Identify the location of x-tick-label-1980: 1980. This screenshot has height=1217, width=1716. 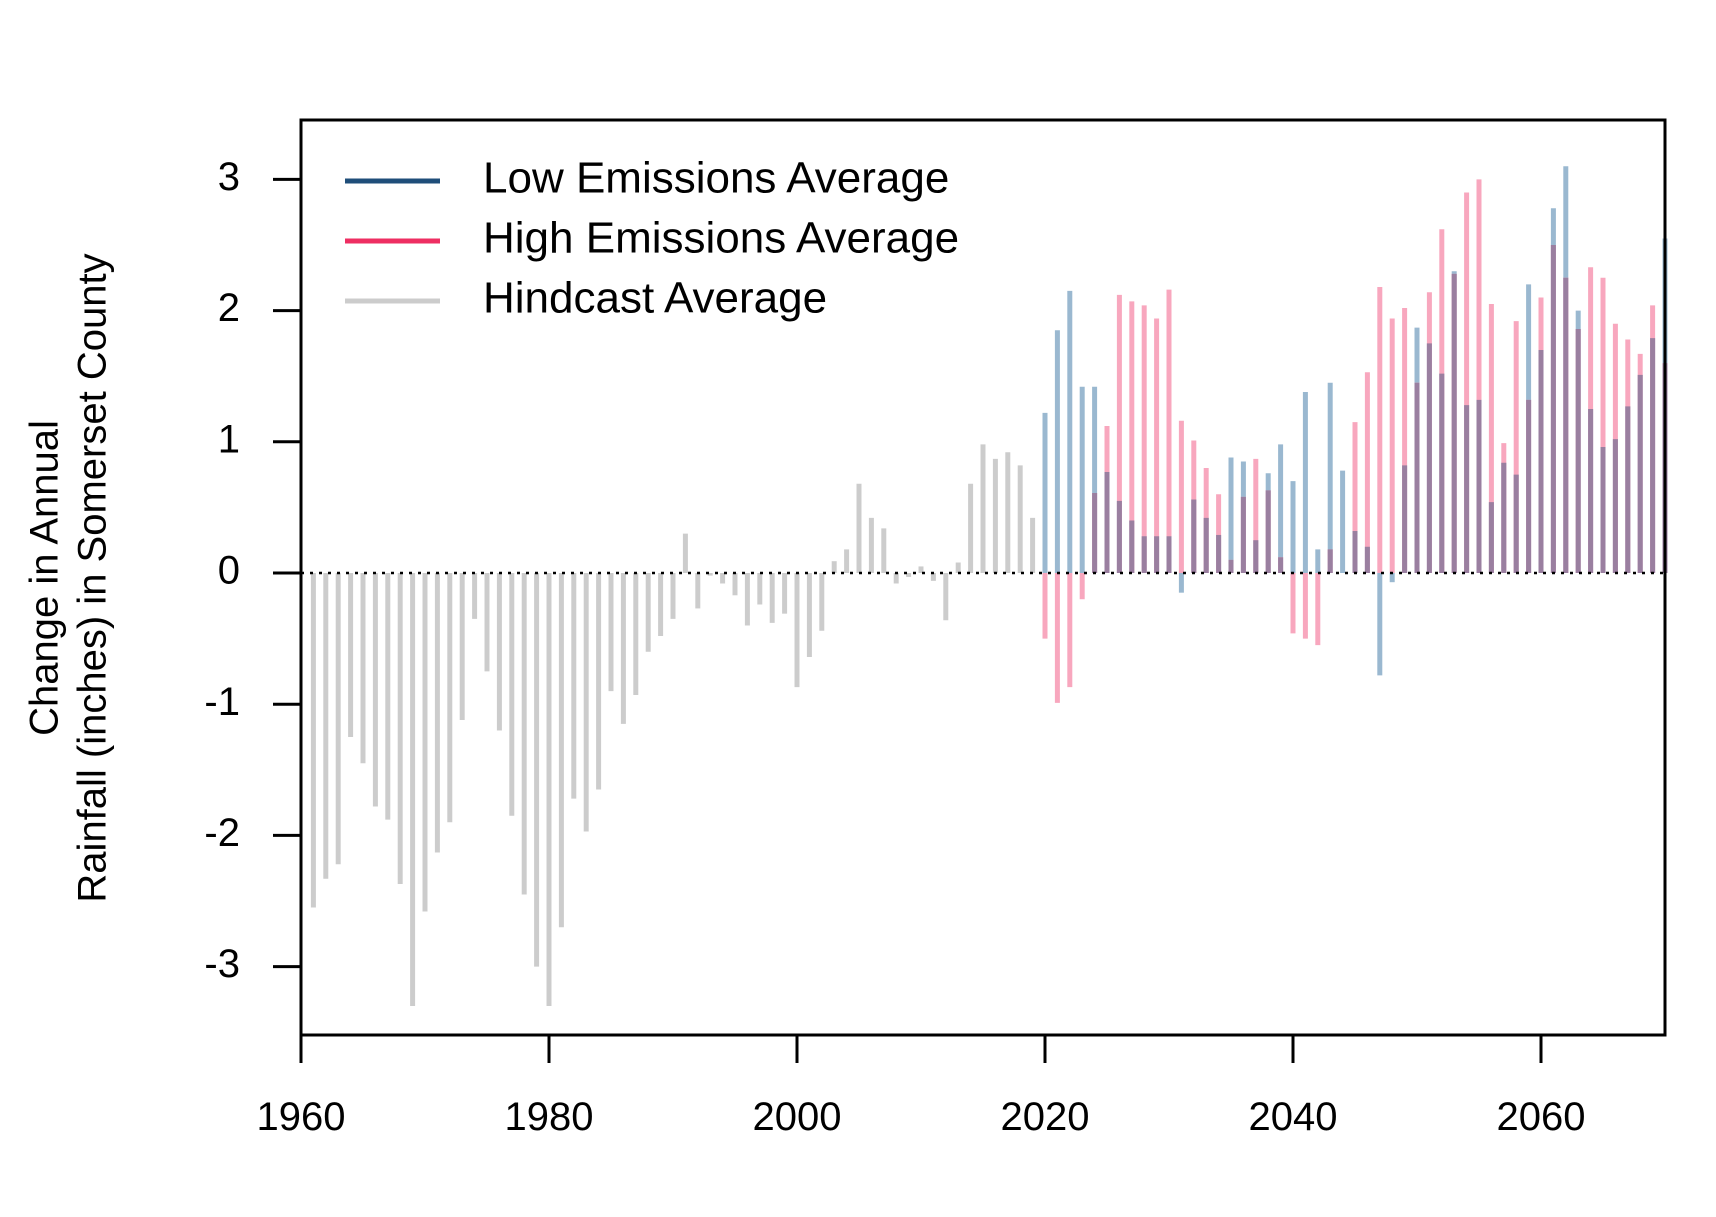
(549, 1117).